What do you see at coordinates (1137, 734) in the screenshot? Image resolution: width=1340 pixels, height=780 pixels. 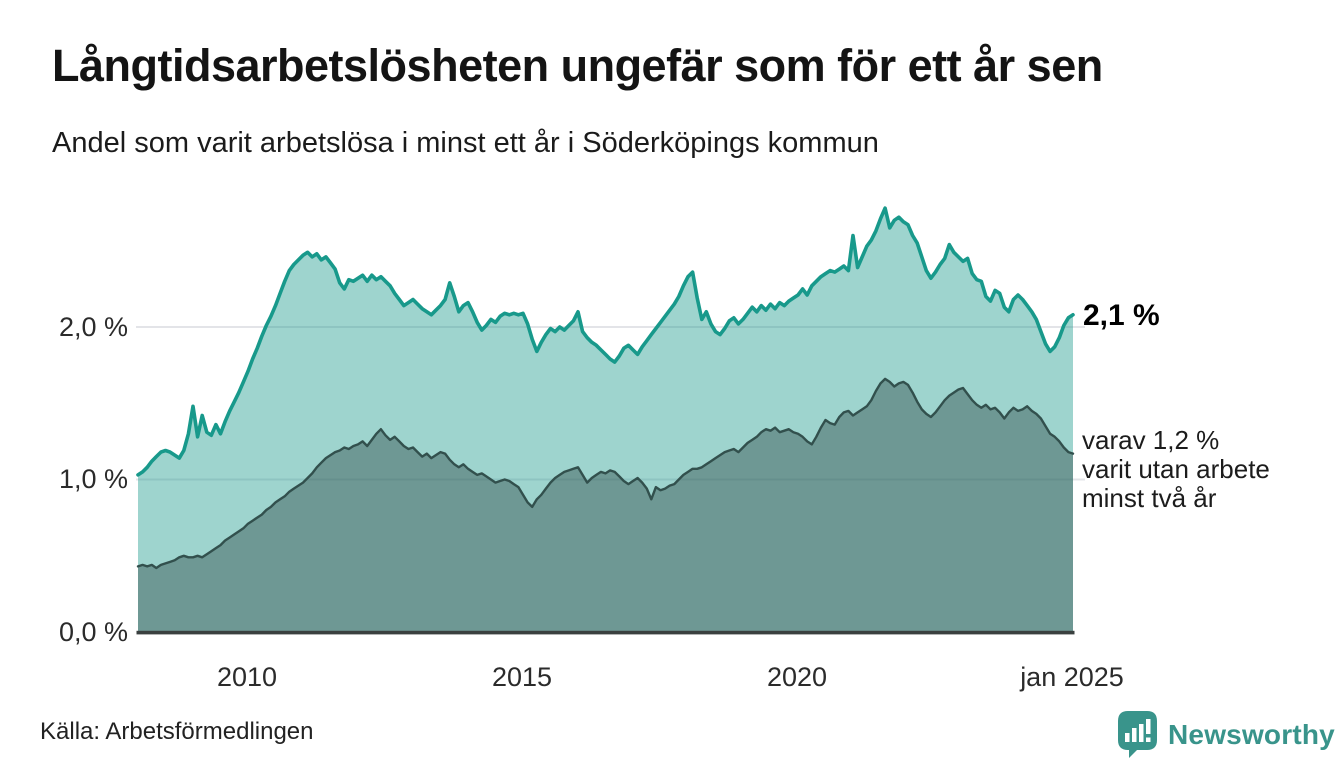 I see `newsworthy-logo-icon` at bounding box center [1137, 734].